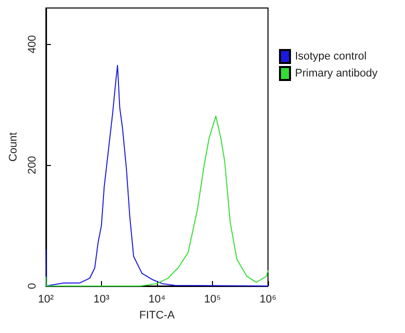 The image size is (405, 333). What do you see at coordinates (268, 300) in the screenshot?
I see `x-tick-label: 10⁶` at bounding box center [268, 300].